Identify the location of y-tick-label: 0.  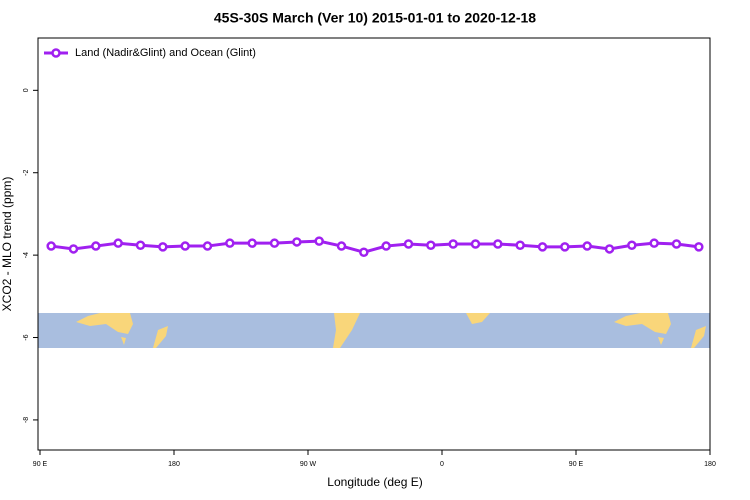
(26, 90).